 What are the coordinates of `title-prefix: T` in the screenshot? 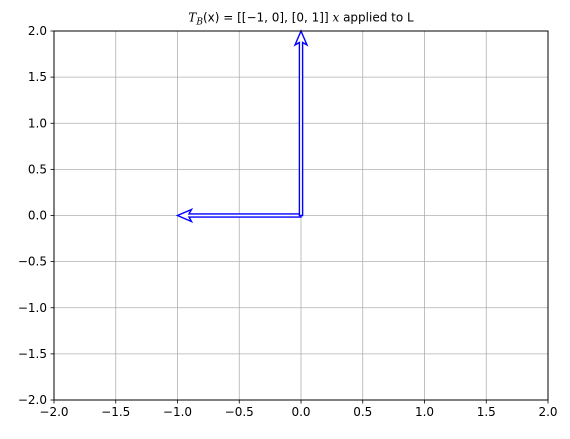 It's located at (192, 18).